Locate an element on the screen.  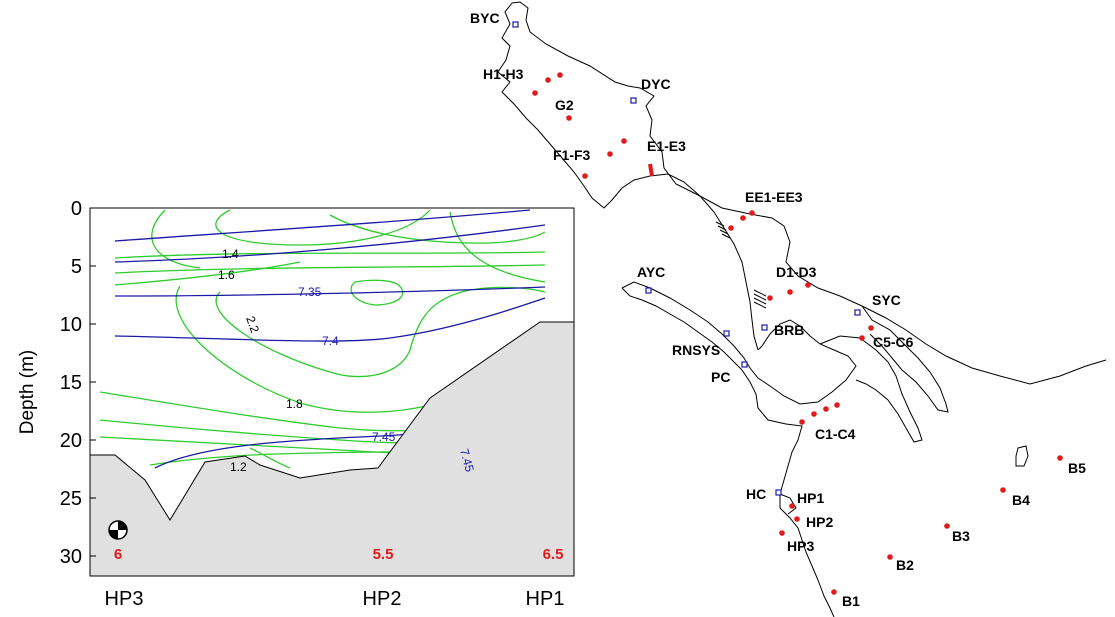
map-label: G2 is located at coordinates (564, 105).